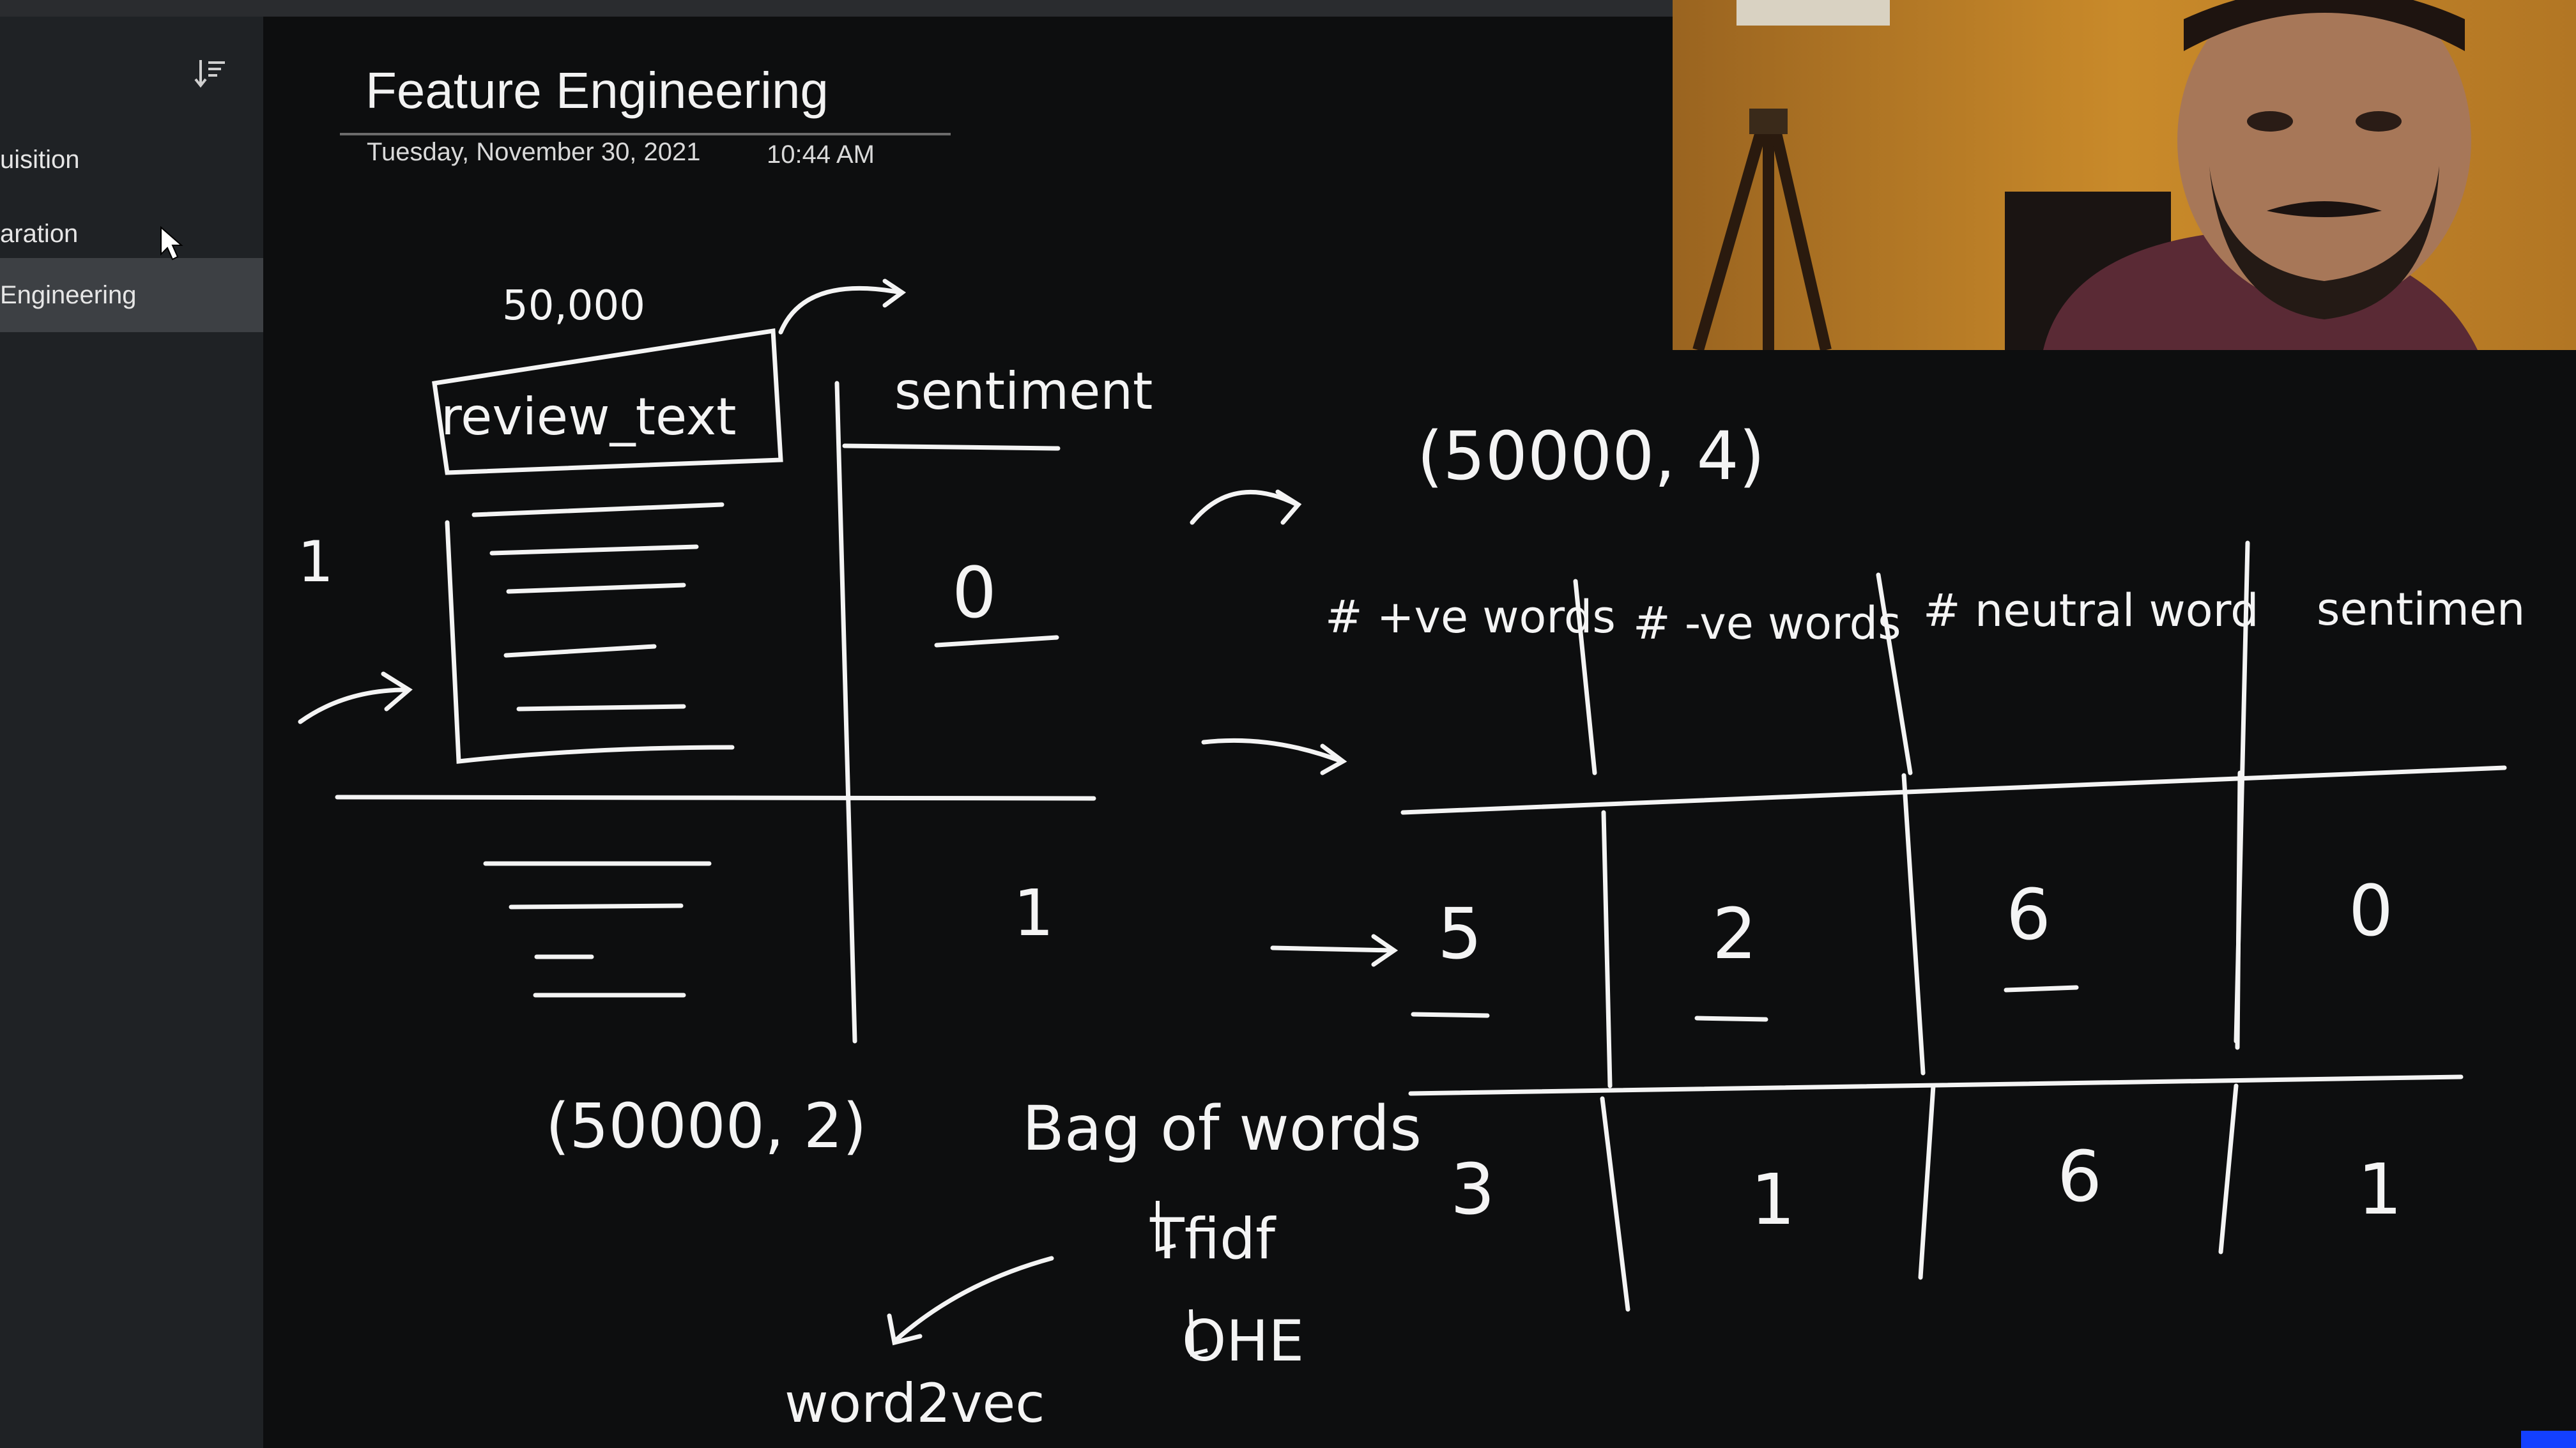  I want to click on mouse-pointer-icon, so click(171, 243).